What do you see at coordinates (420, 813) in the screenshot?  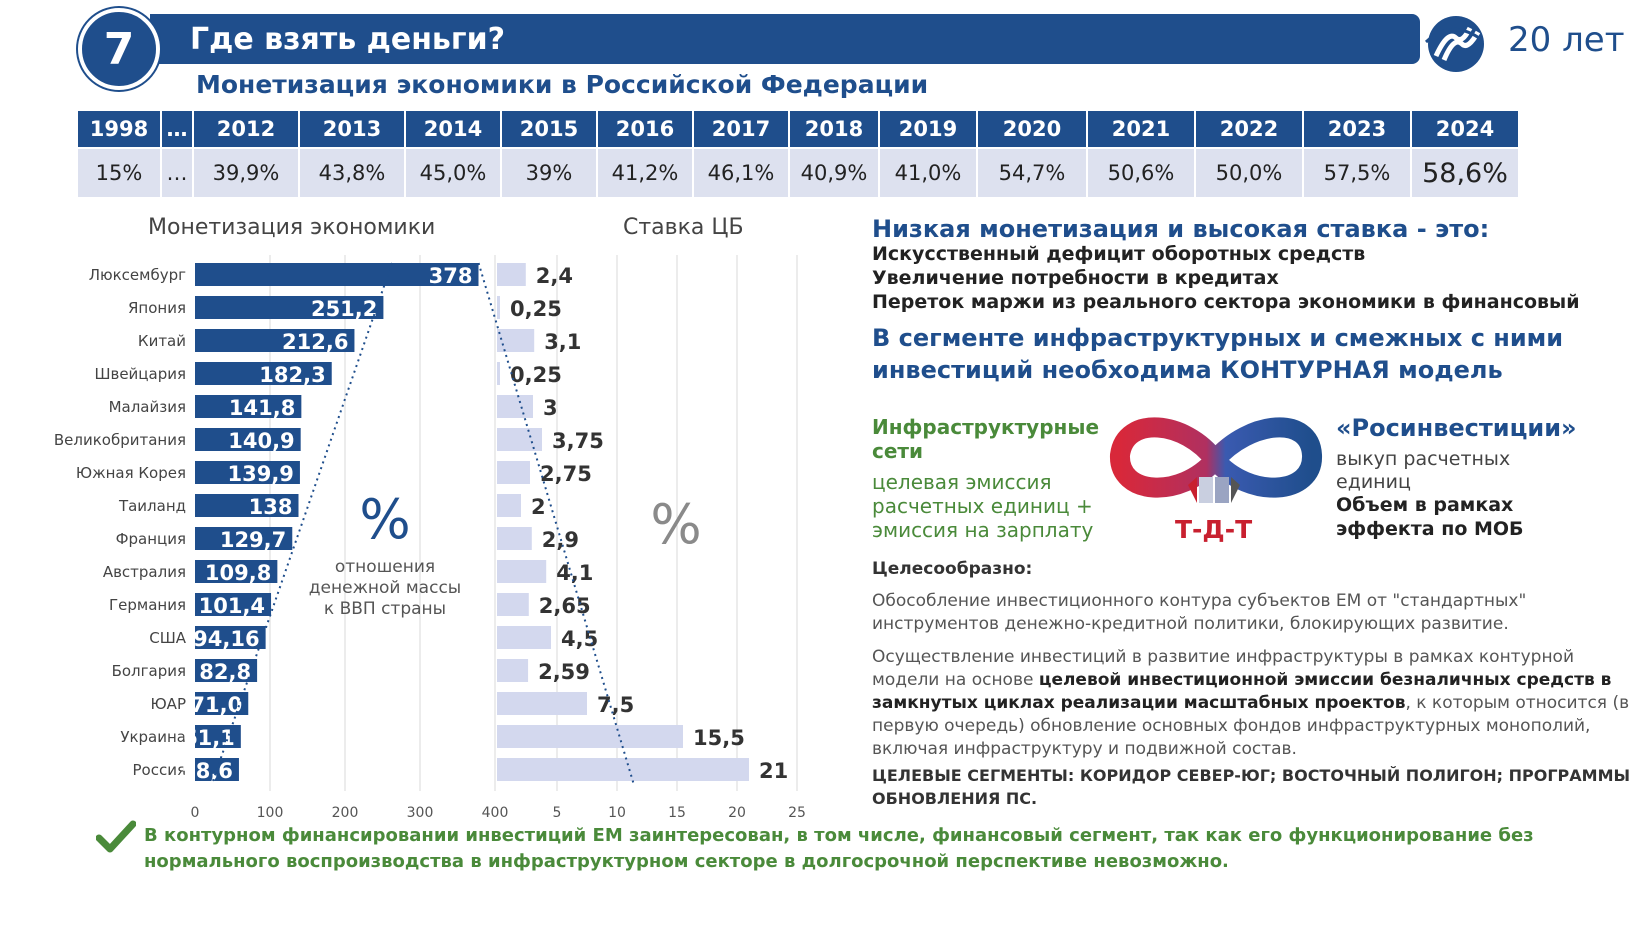 I see `x-tick-label: 300` at bounding box center [420, 813].